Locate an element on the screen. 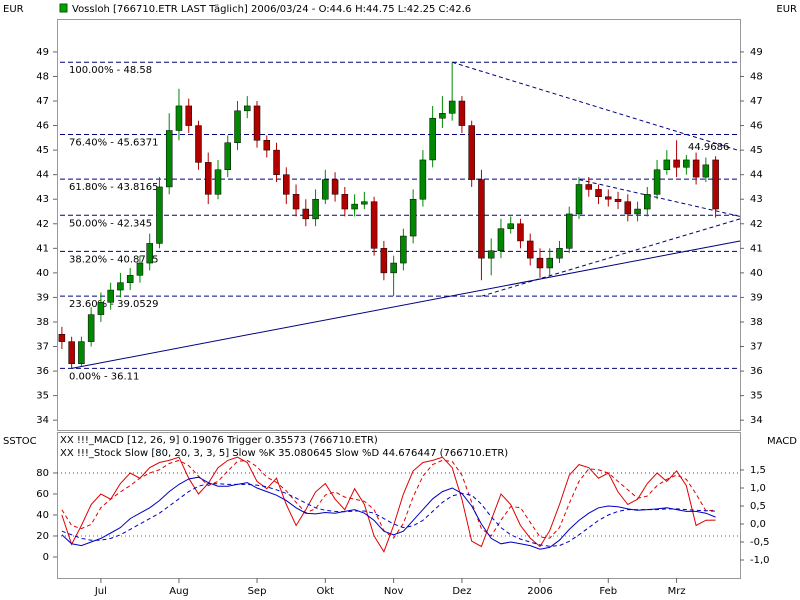 Image resolution: width=800 pixels, height=600 pixels. x-tick-label: Aug is located at coordinates (179, 591).